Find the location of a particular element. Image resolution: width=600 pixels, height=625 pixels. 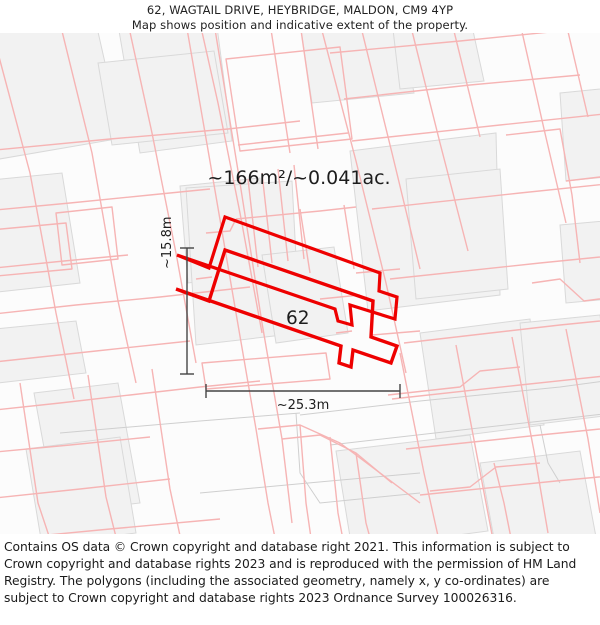

house-number-label: 62 is located at coordinates (298, 318).